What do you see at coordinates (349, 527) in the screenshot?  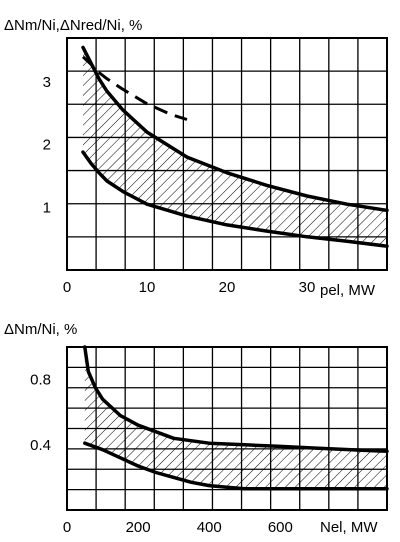 I see `chart2-x-axis-label: Nel, MW` at bounding box center [349, 527].